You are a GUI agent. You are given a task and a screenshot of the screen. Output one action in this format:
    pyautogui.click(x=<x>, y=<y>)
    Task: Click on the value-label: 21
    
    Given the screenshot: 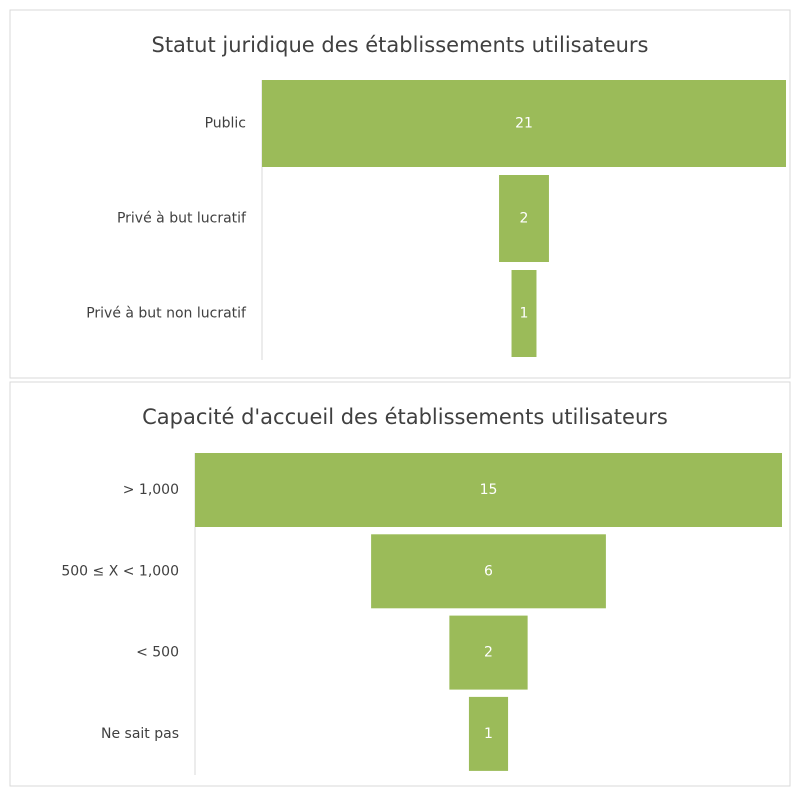 What is the action you would take?
    pyautogui.click(x=524, y=124)
    